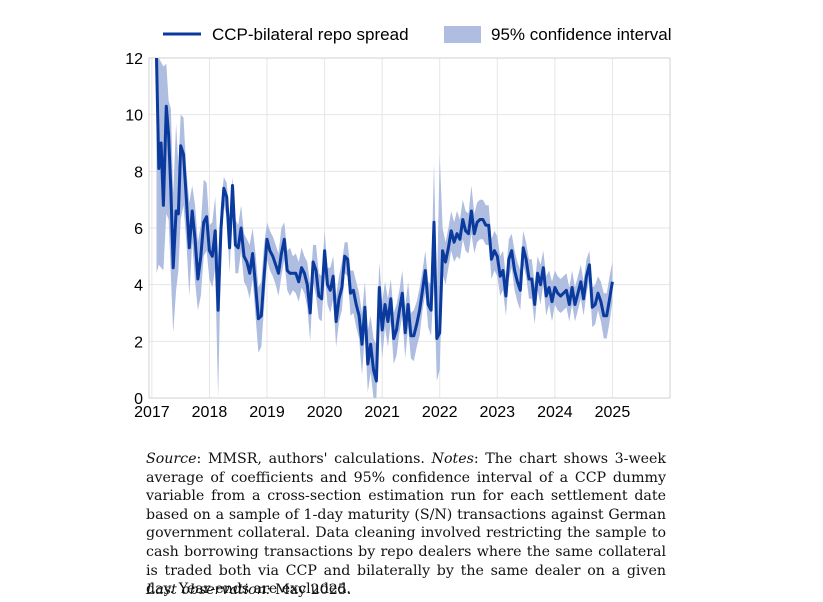 The width and height of the screenshot is (823, 602). I want to click on legend-label-confidence: 95% confidence interval, so click(581, 34).